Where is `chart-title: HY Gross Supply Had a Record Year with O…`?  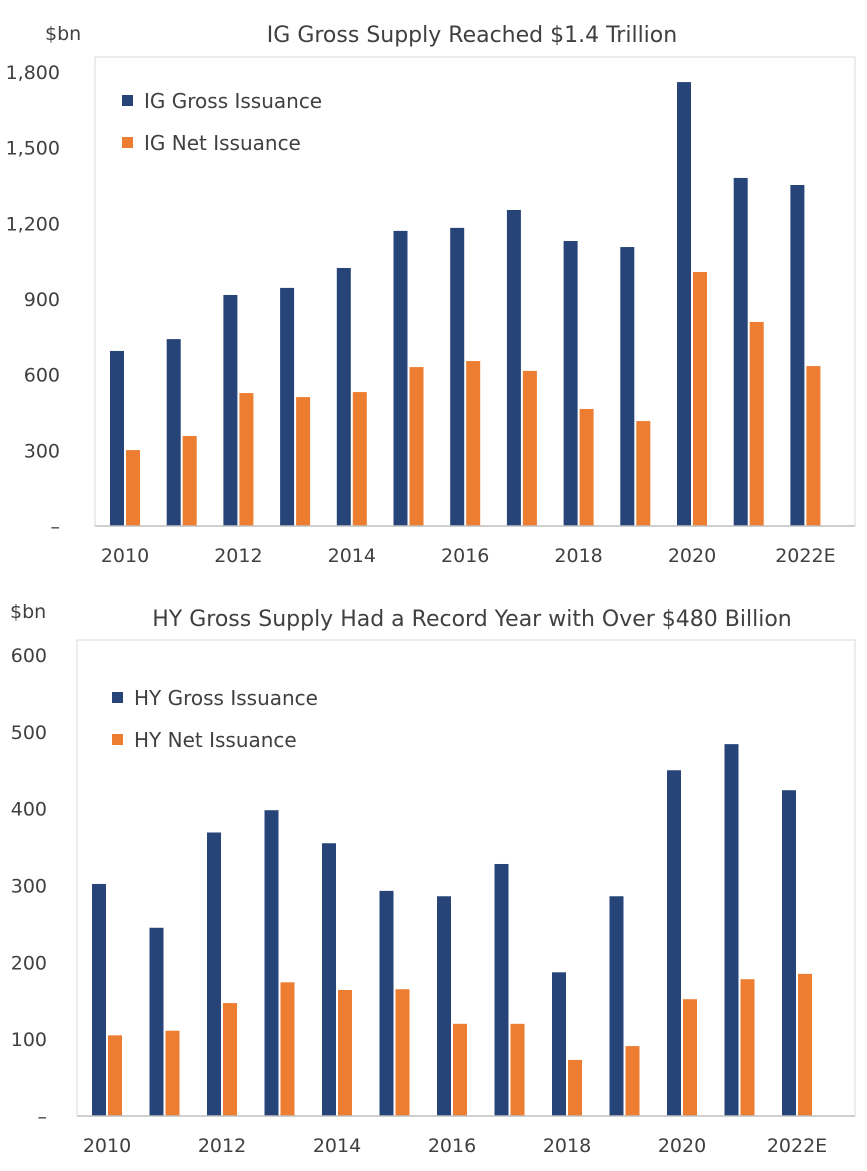 chart-title: HY Gross Supply Had a Record Year with O… is located at coordinates (471, 619).